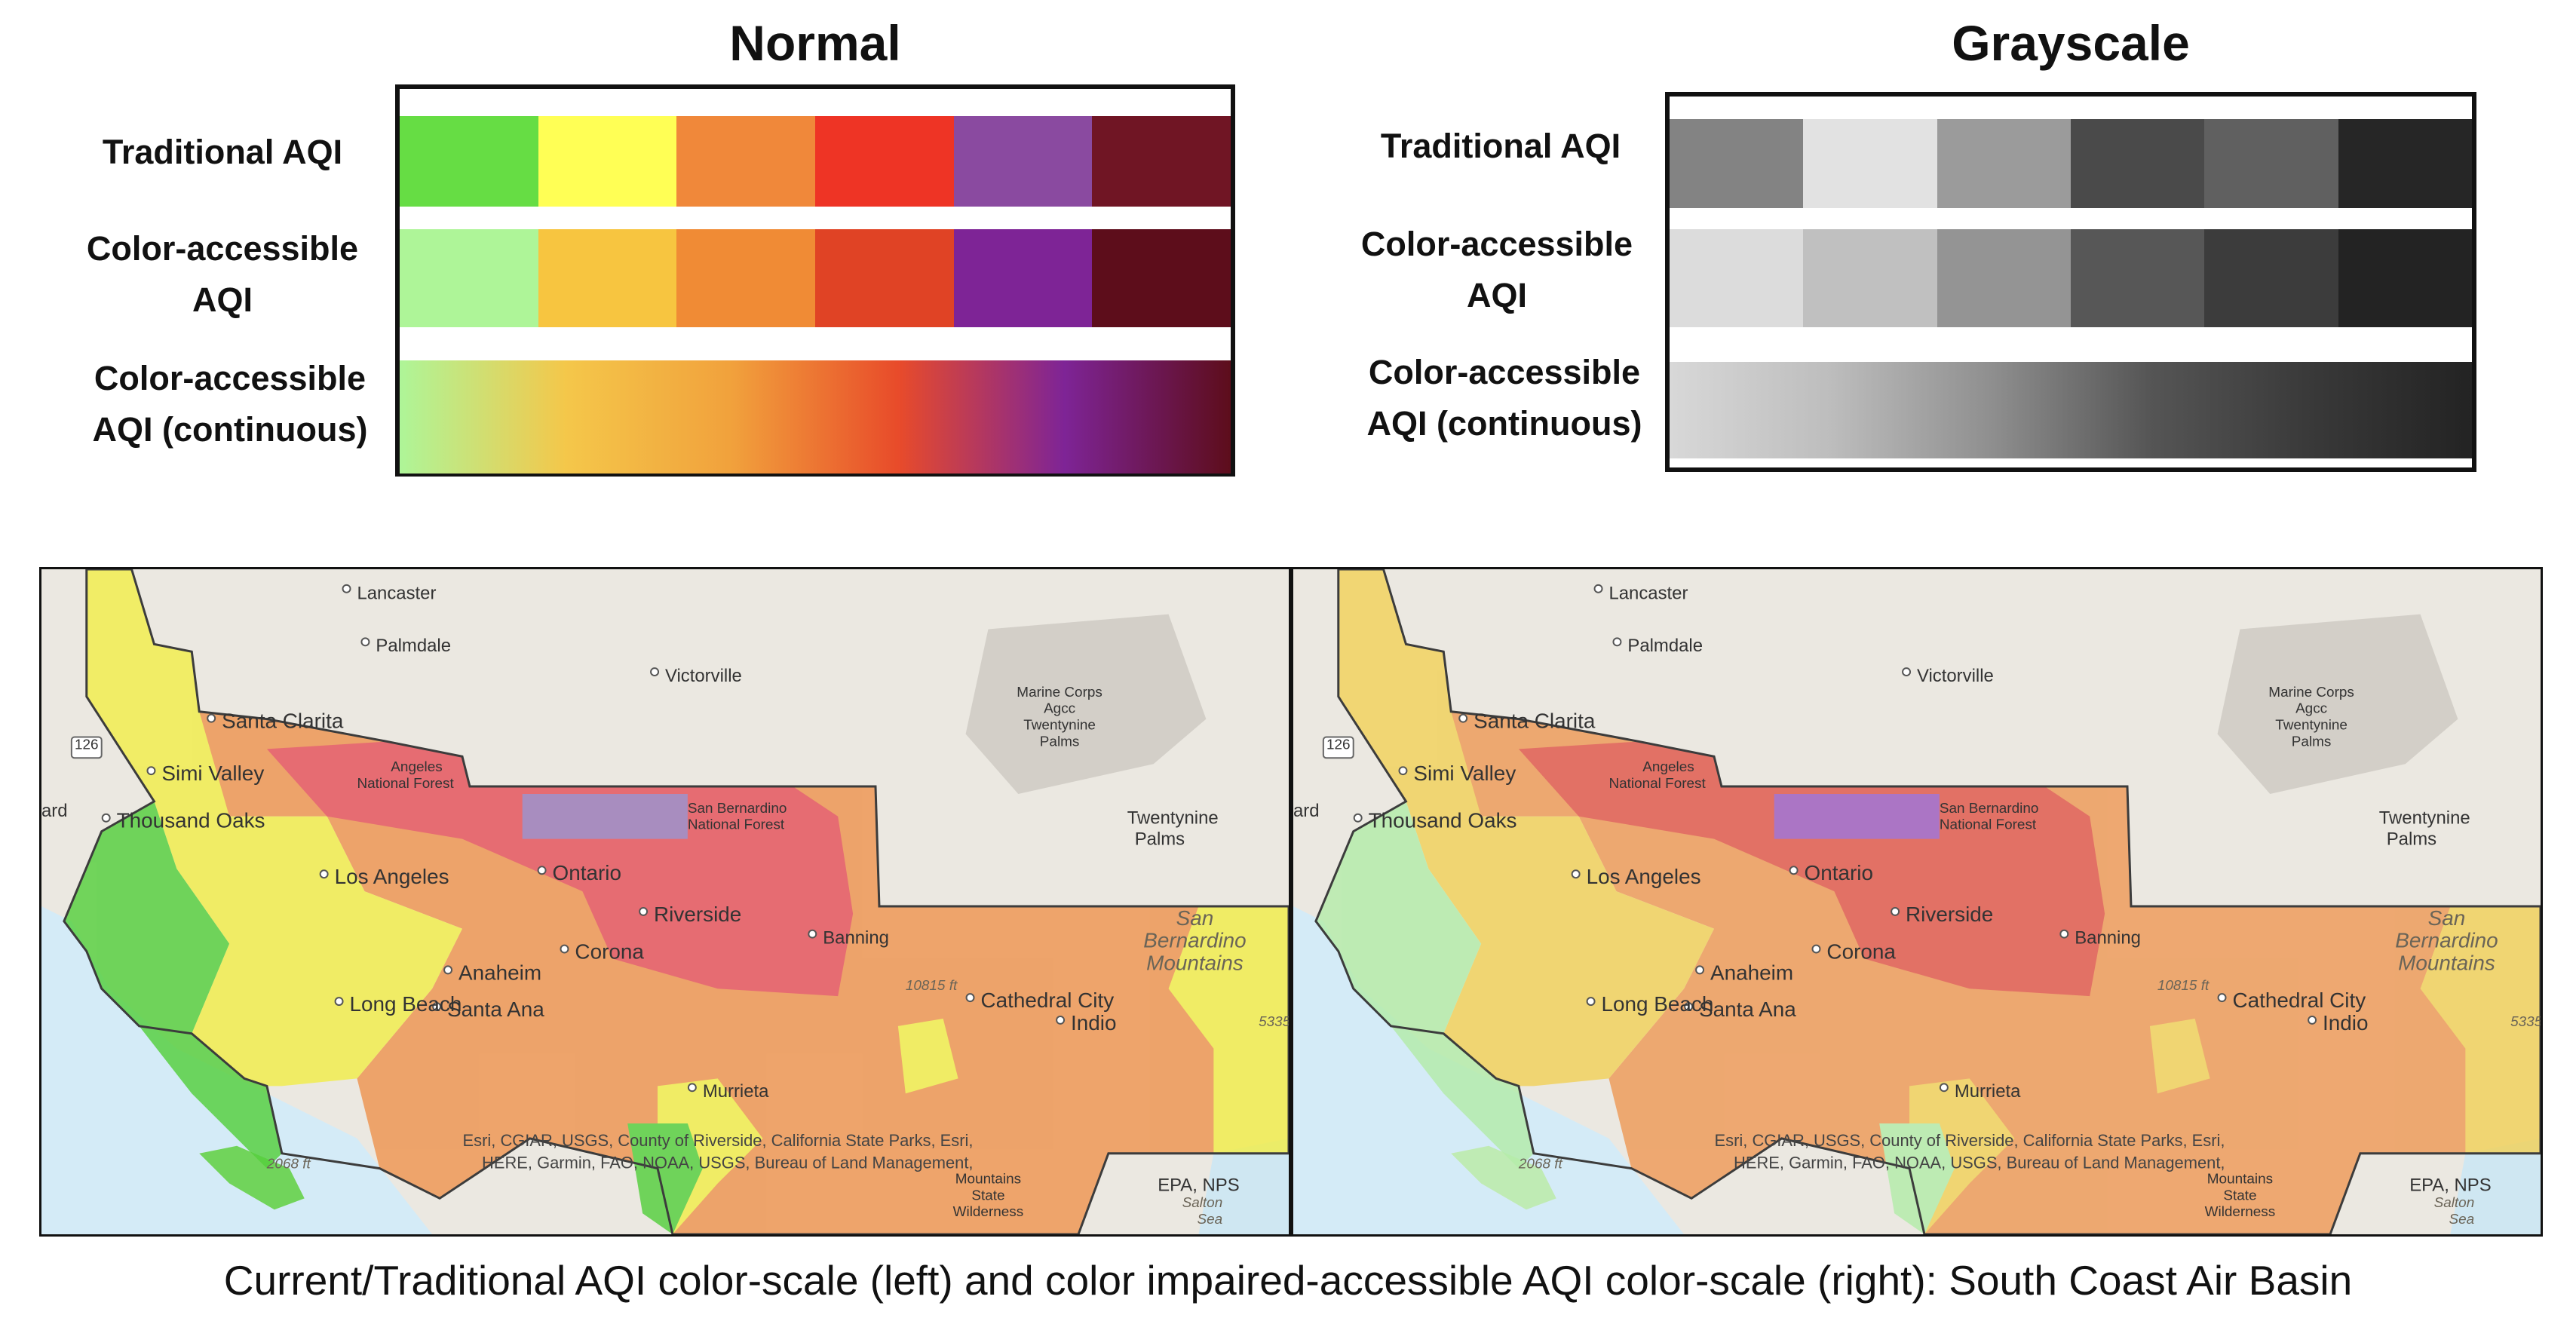 The image size is (2576, 1321). Describe the element at coordinates (1503, 1178) in the screenshot. I see `catalina-zone` at that location.